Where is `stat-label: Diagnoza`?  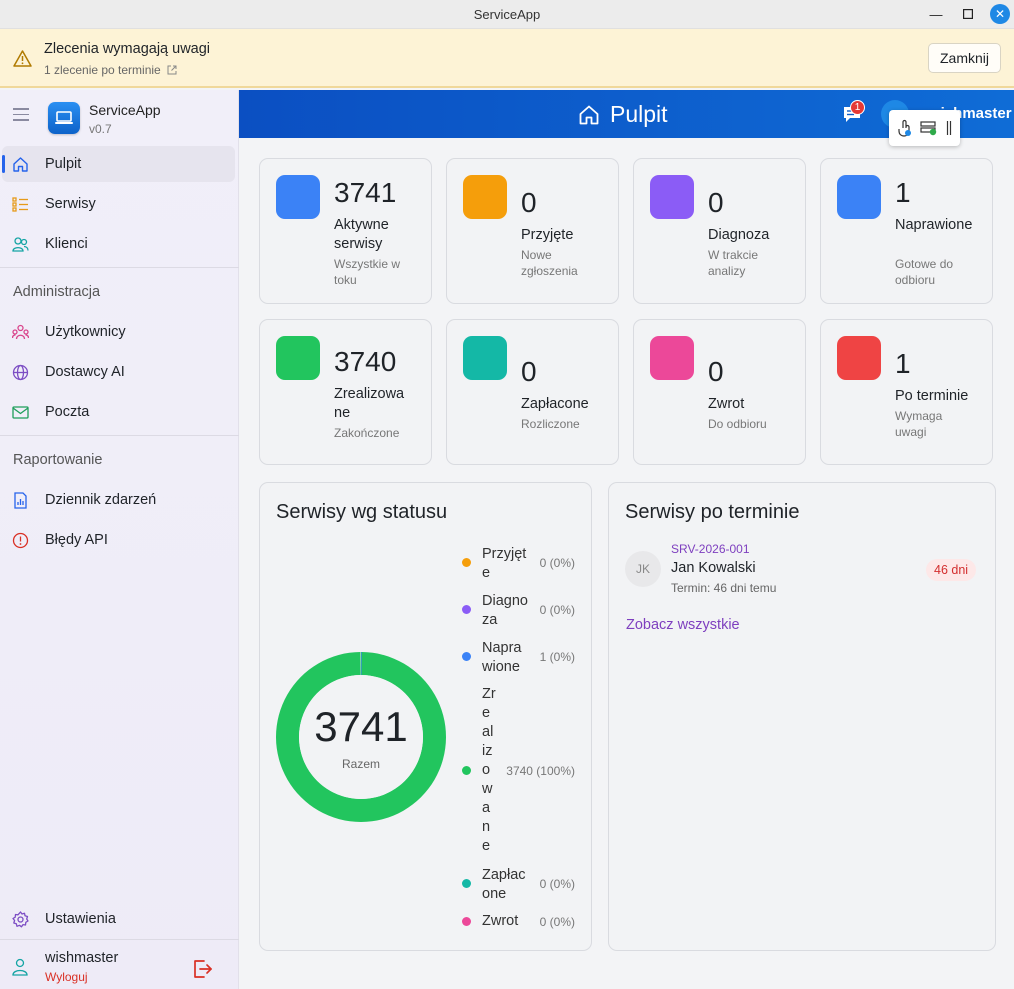
stat-label: Diagnoza is located at coordinates (739, 235).